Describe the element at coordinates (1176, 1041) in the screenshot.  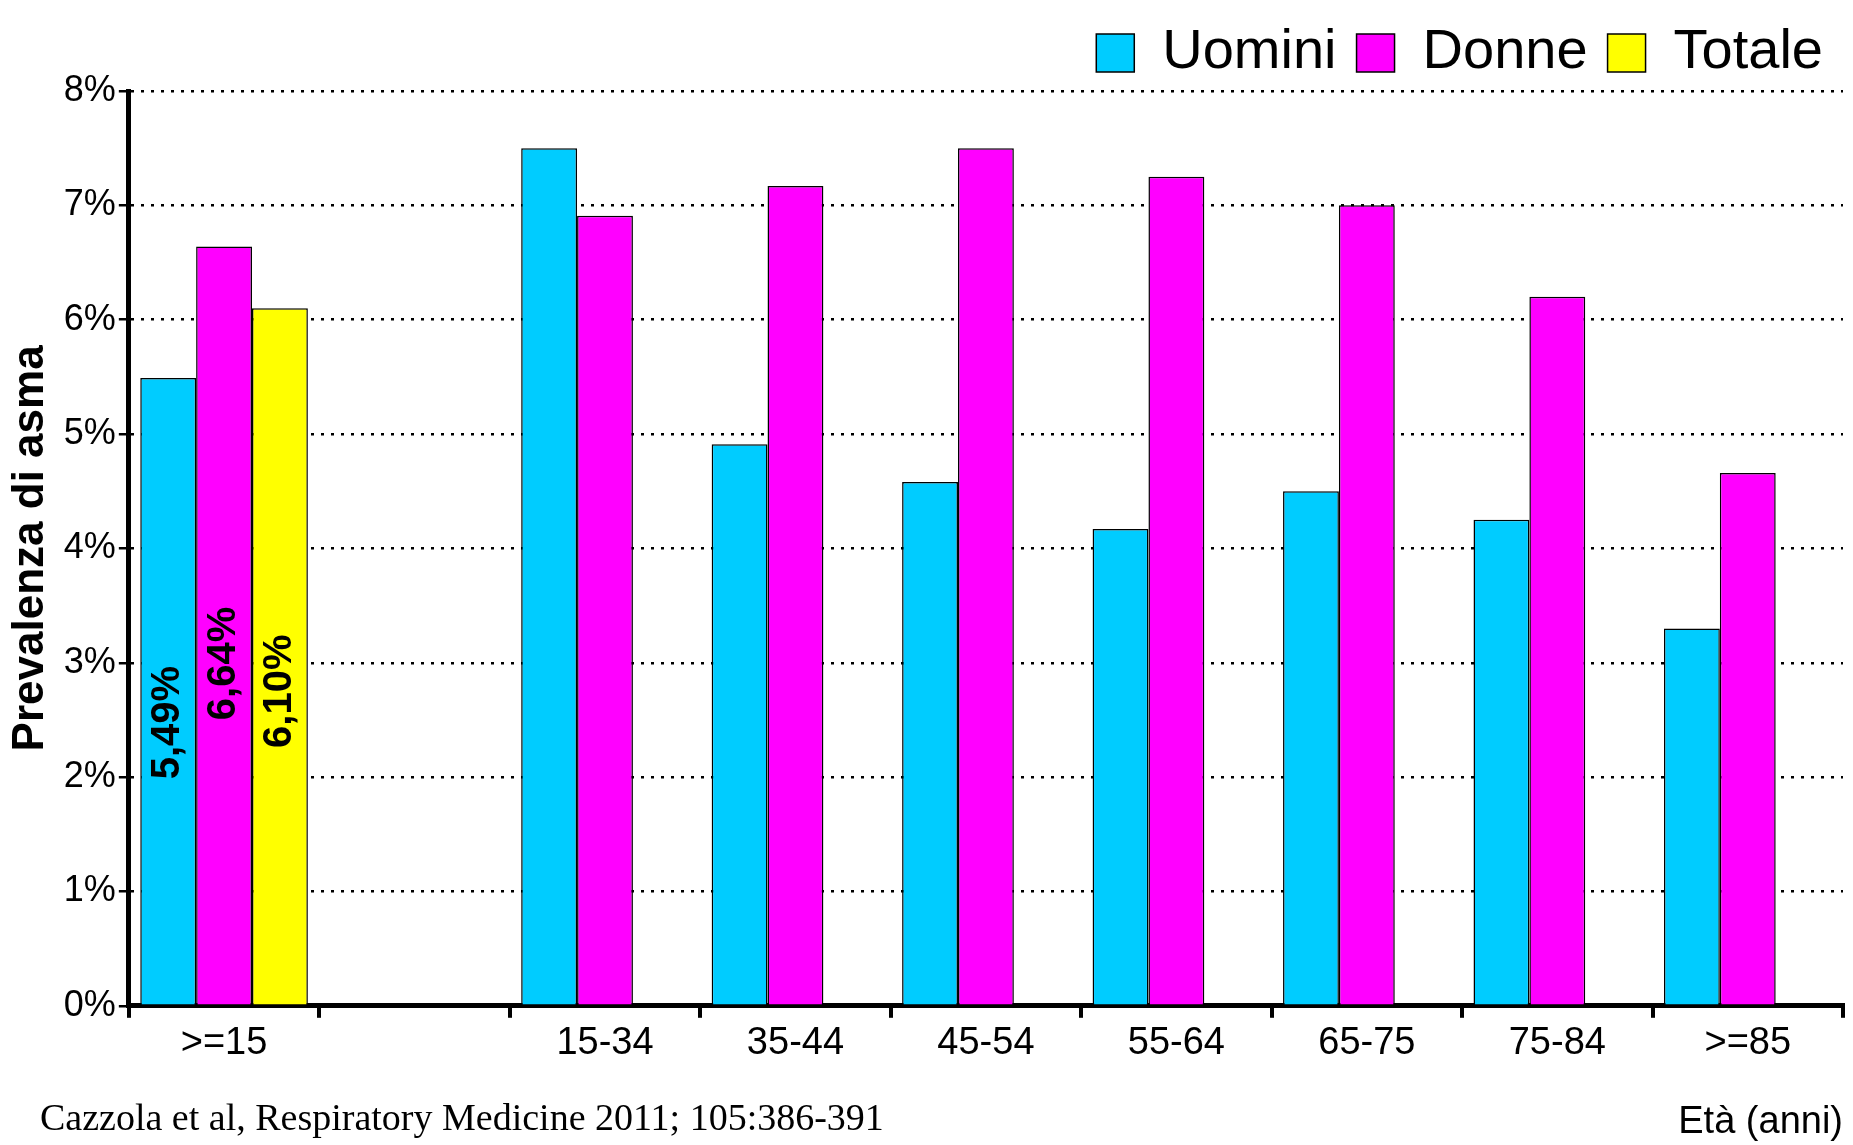
I see `x-tick-label: 55-64` at that location.